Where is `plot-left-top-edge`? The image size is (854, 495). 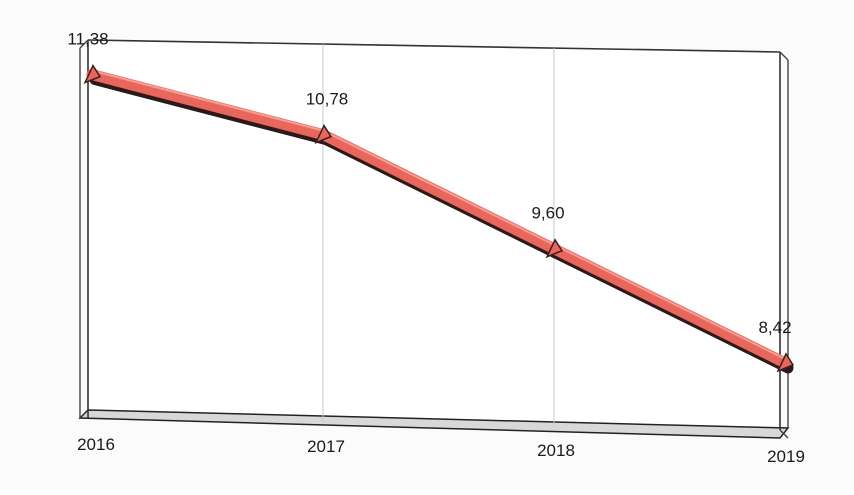
plot-left-top-edge is located at coordinates (84, 44).